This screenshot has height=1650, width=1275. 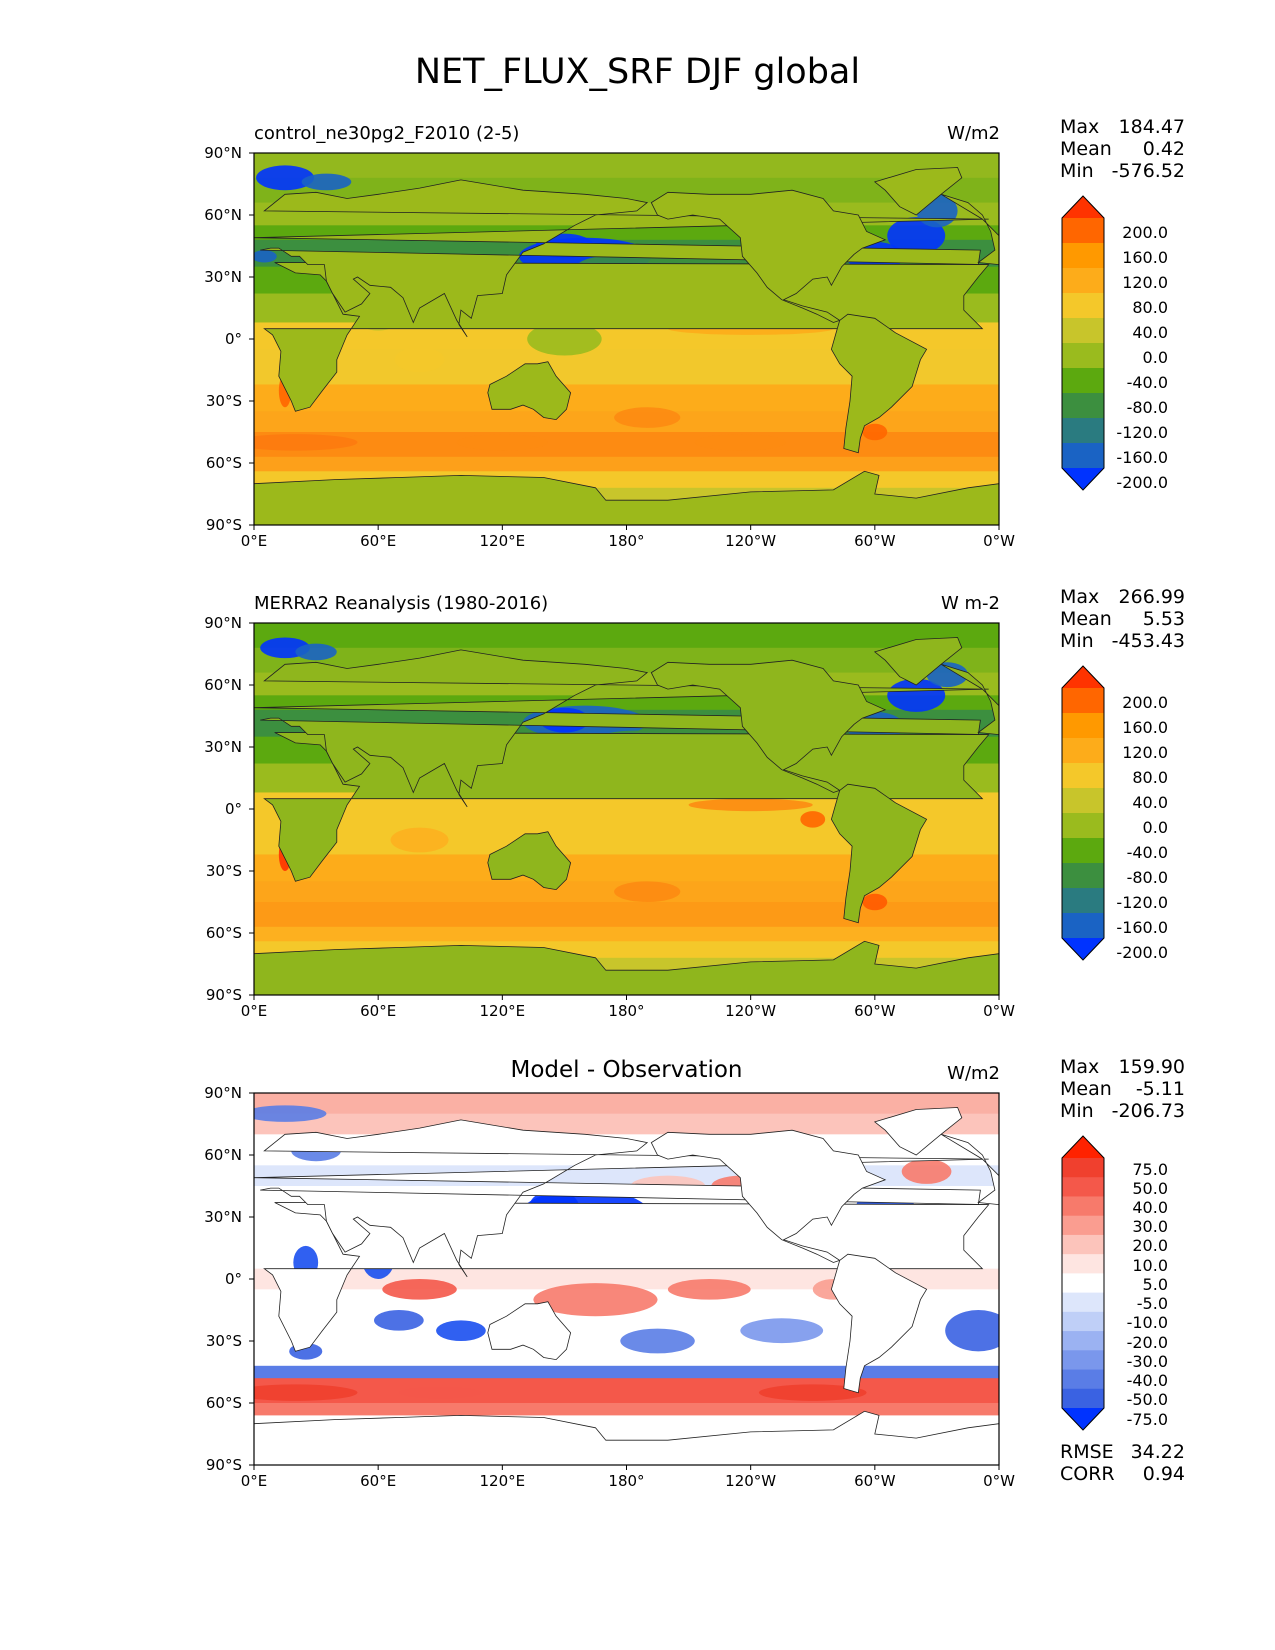 What do you see at coordinates (875, 1011) in the screenshot?
I see `lon-tick-label: 60°W` at bounding box center [875, 1011].